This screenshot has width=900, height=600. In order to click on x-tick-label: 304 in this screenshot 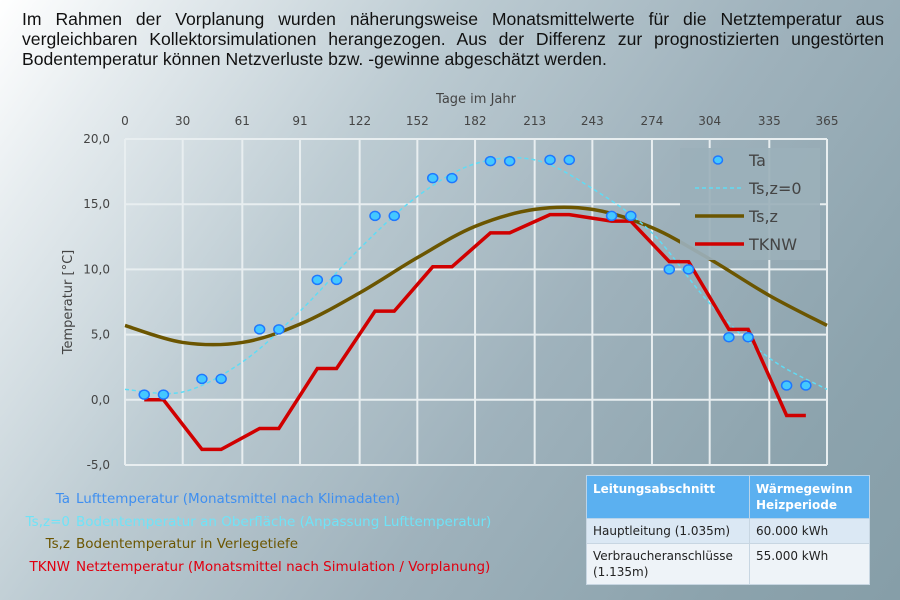, I will do `click(709, 121)`.